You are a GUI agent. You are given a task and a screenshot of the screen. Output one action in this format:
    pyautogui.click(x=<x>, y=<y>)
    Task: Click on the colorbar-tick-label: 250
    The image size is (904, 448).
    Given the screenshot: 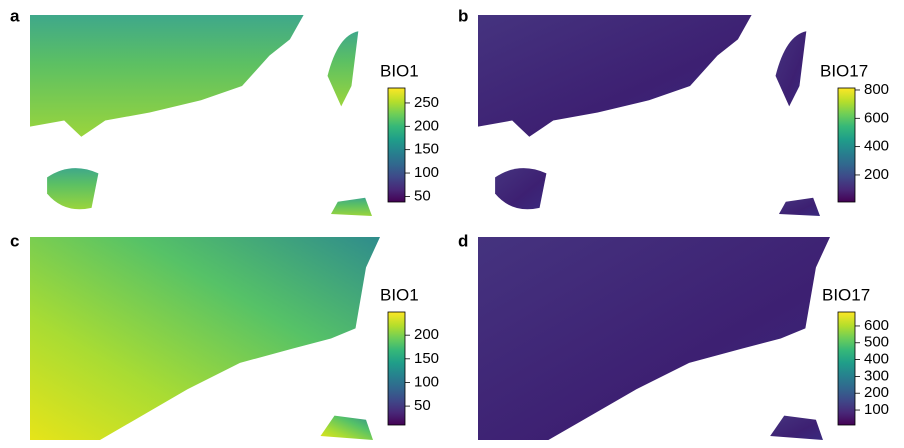 What is the action you would take?
    pyautogui.click(x=426, y=102)
    